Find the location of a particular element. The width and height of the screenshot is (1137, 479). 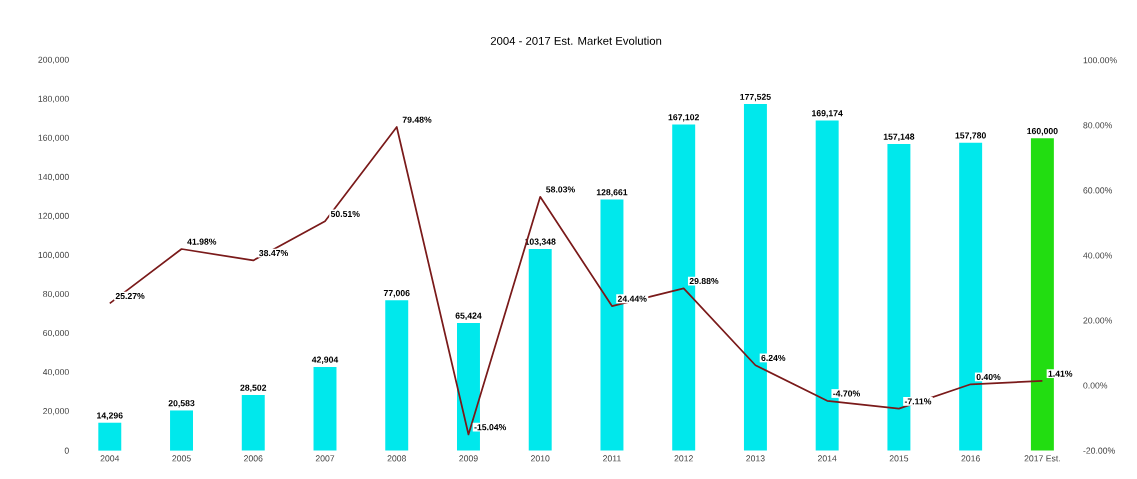

x-tick-label: 2009 is located at coordinates (468, 458).